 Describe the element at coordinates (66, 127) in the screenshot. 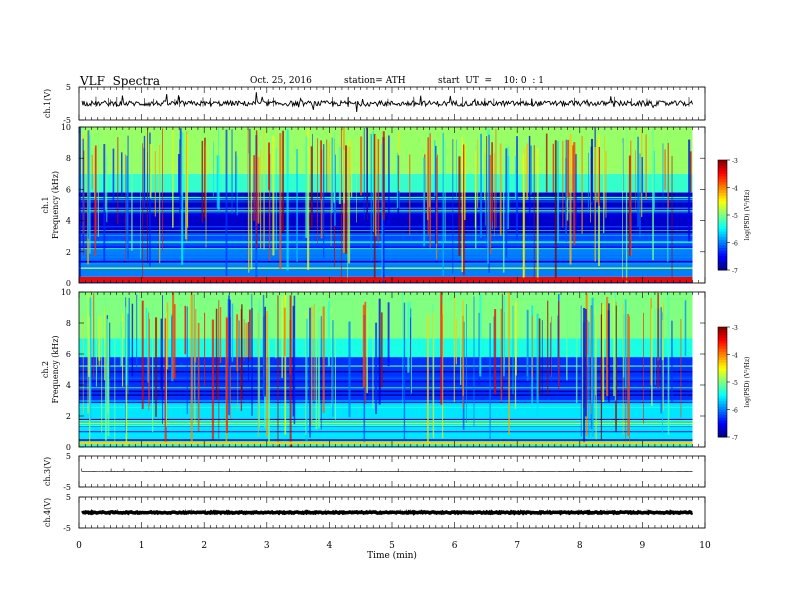

I see `y-tick-label: 10` at that location.